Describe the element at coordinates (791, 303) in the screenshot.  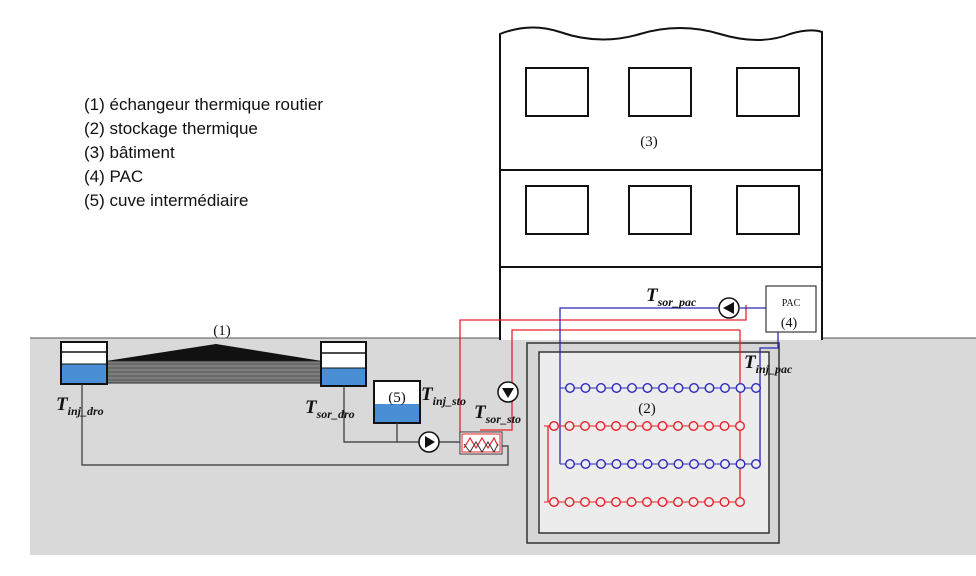
I see `heat-pump-label: PAC` at that location.